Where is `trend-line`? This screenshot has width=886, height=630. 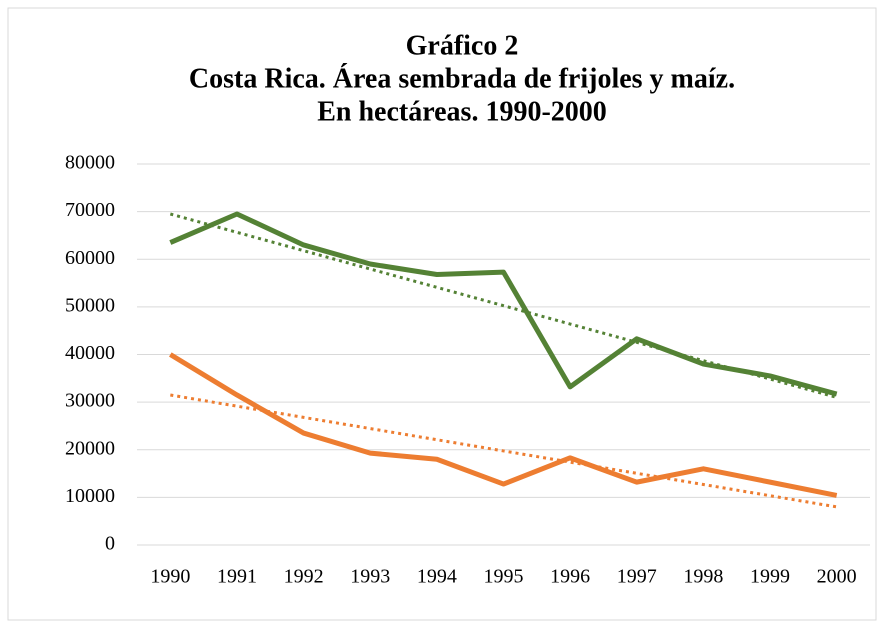
trend-line is located at coordinates (503, 451).